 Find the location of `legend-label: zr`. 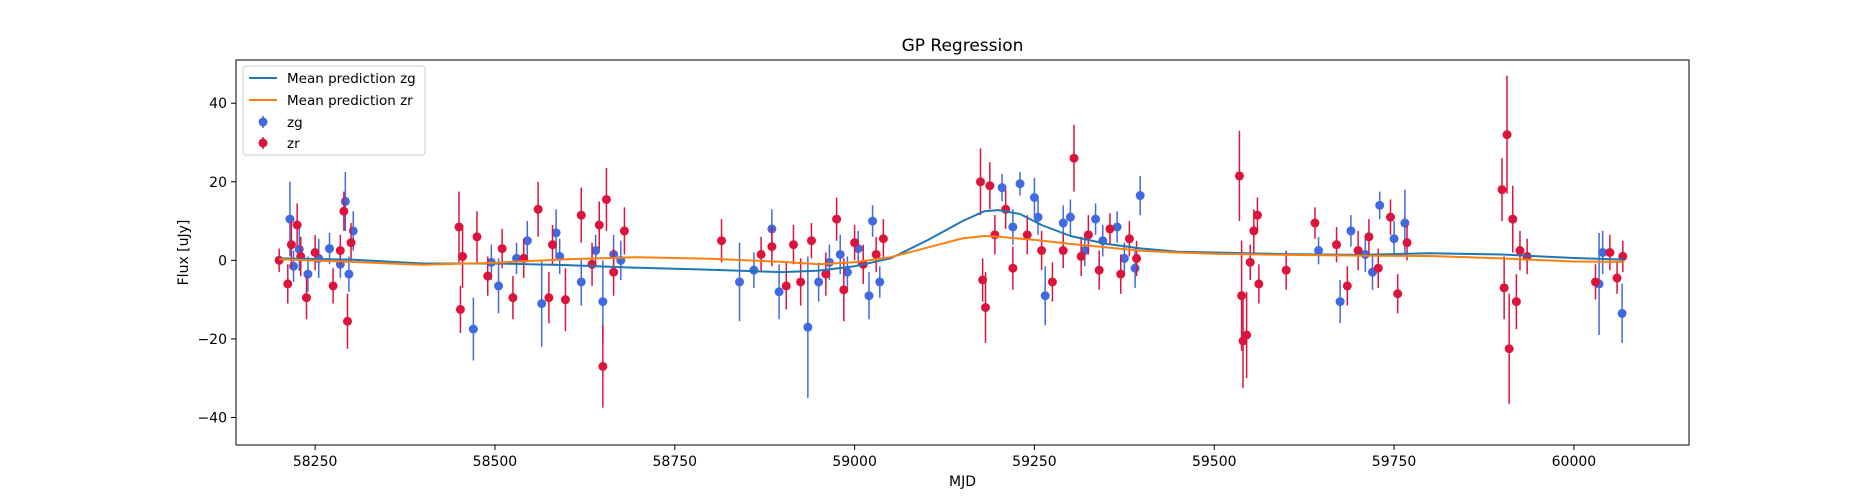

legend-label: zr is located at coordinates (293, 144).